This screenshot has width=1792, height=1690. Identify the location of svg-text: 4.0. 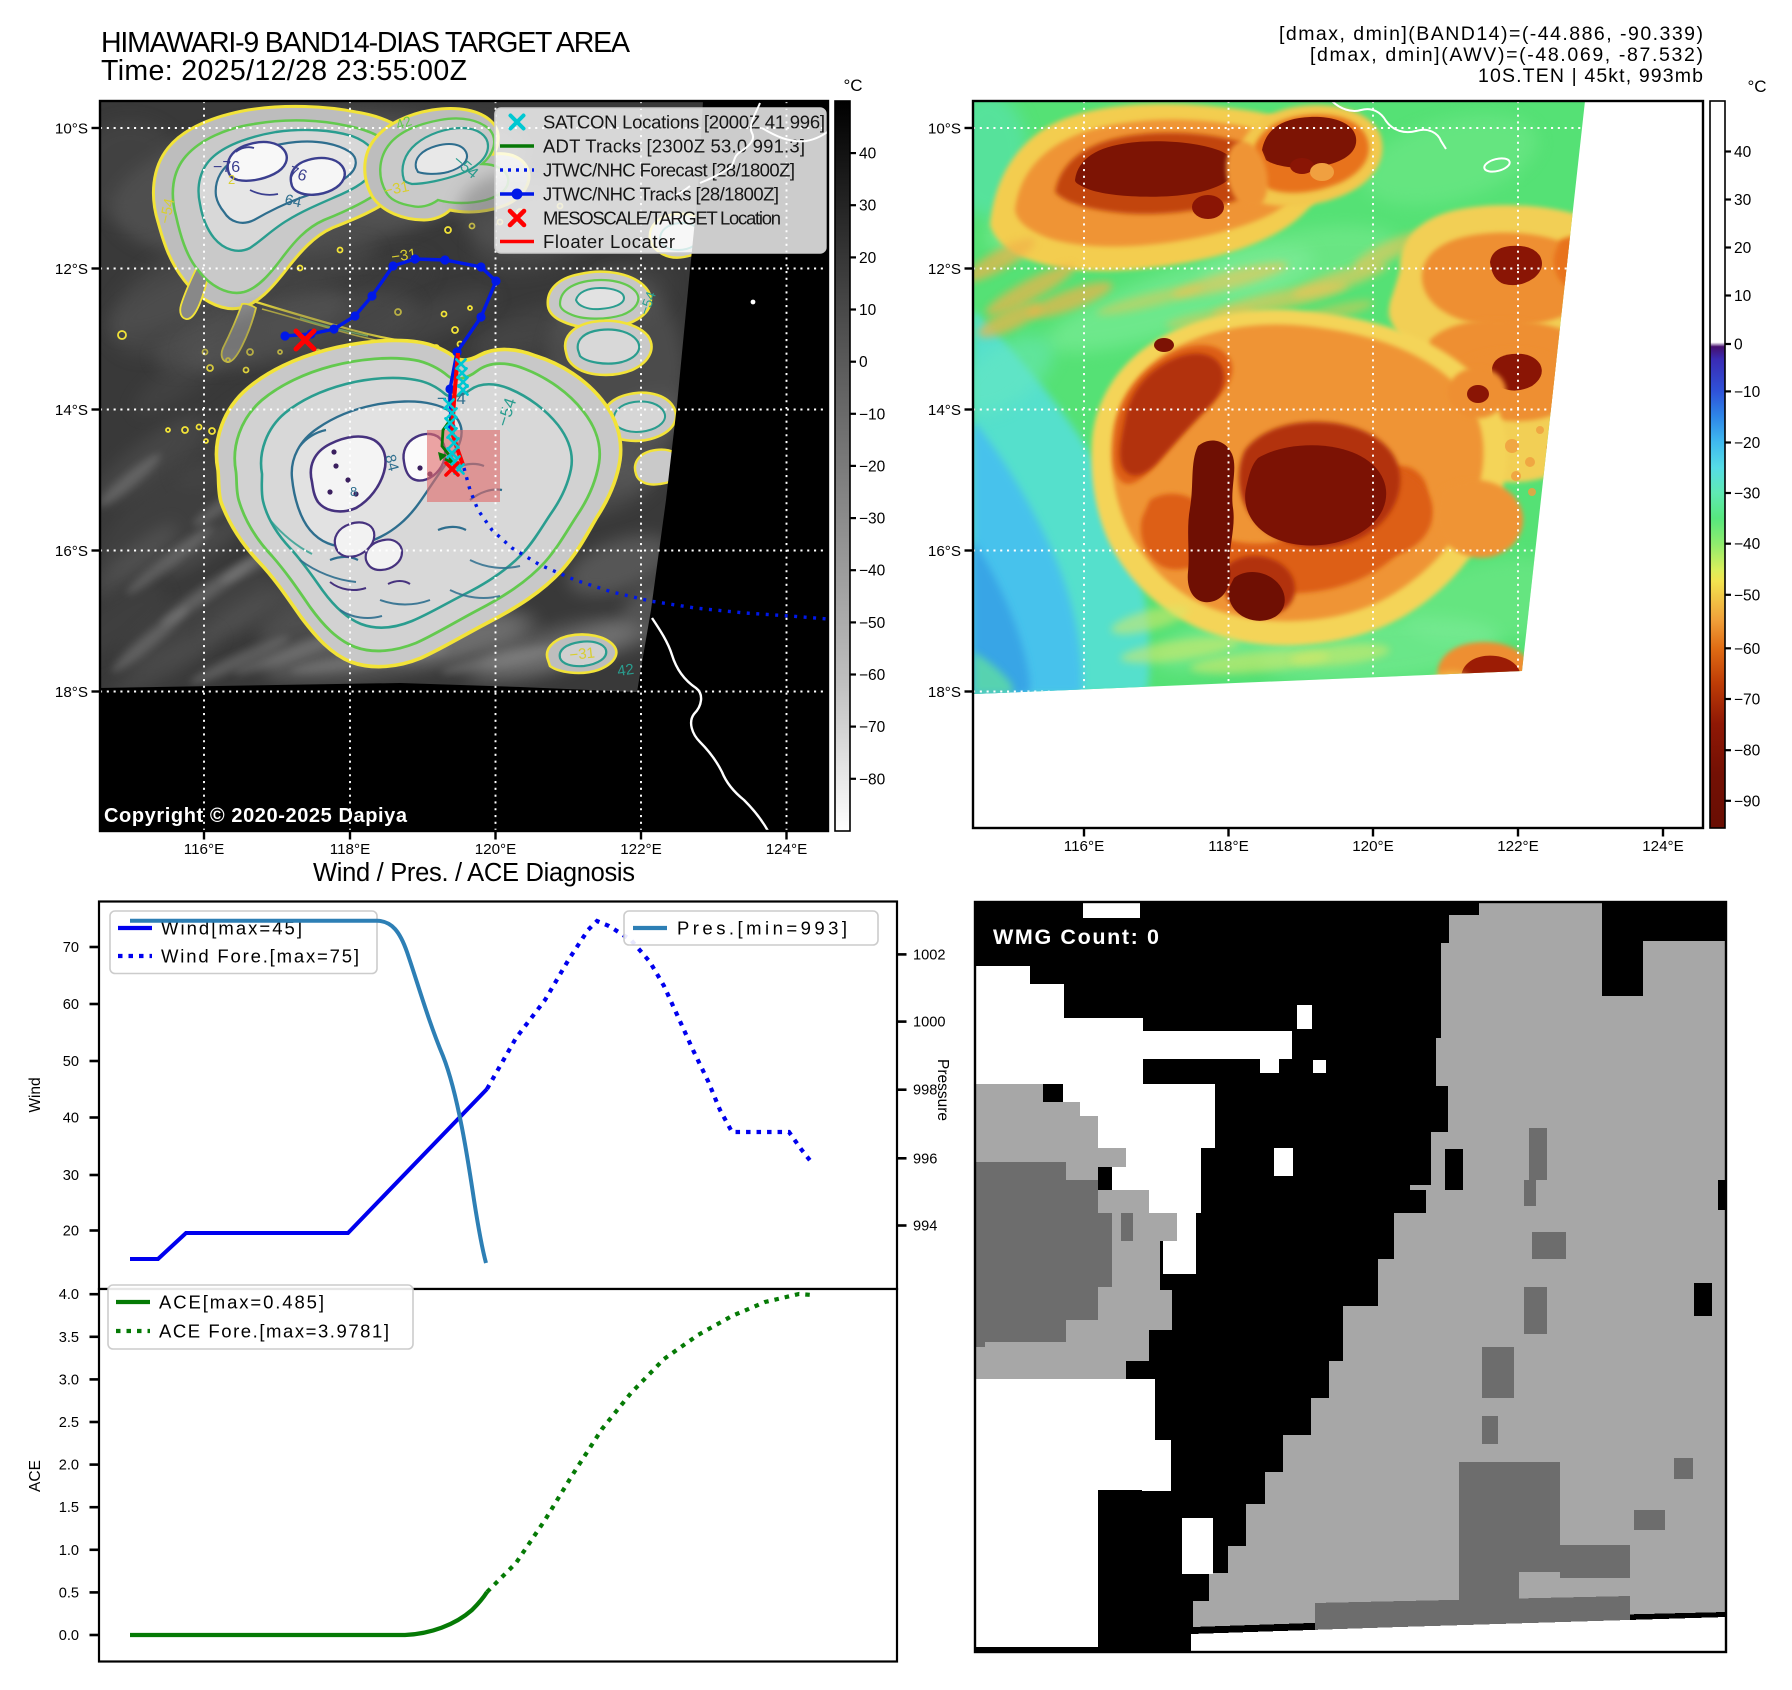
(69, 1295).